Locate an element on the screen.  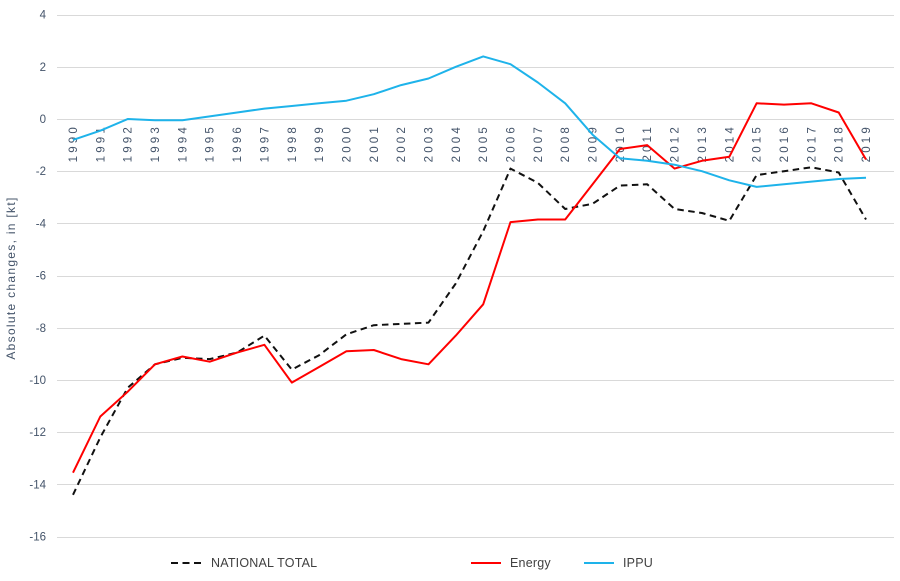
x-tick-label: 1990 is located at coordinates (74, 143).